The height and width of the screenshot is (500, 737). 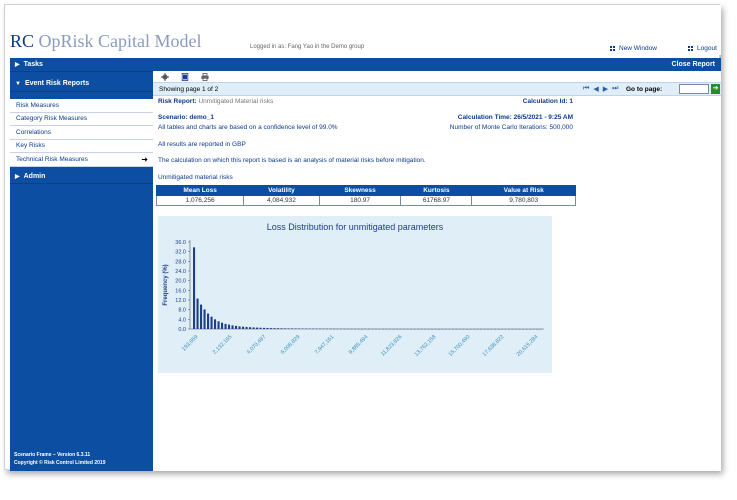 I want to click on x-tick-label: 193,659, so click(x=190, y=343).